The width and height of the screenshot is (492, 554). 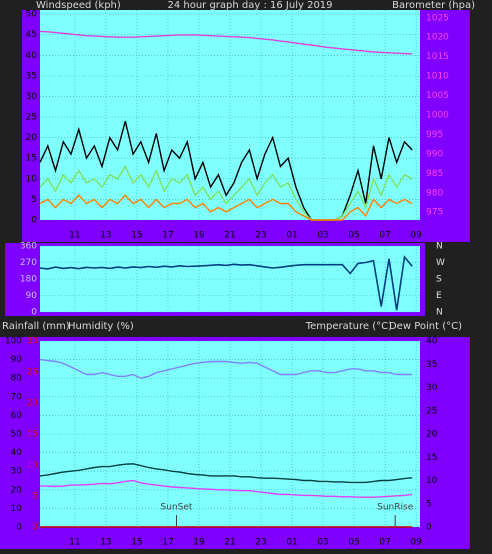 What do you see at coordinates (177, 508) in the screenshot?
I see `annotation: SunSet` at bounding box center [177, 508].